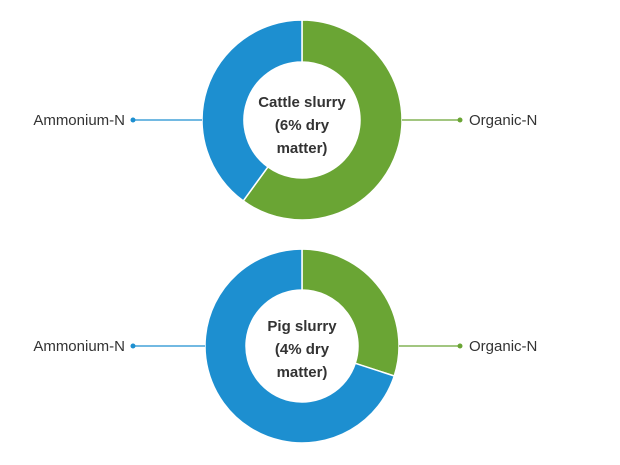  Describe the element at coordinates (79, 346) in the screenshot. I see `donut-2-ammonium-label: Ammonium-N` at that location.